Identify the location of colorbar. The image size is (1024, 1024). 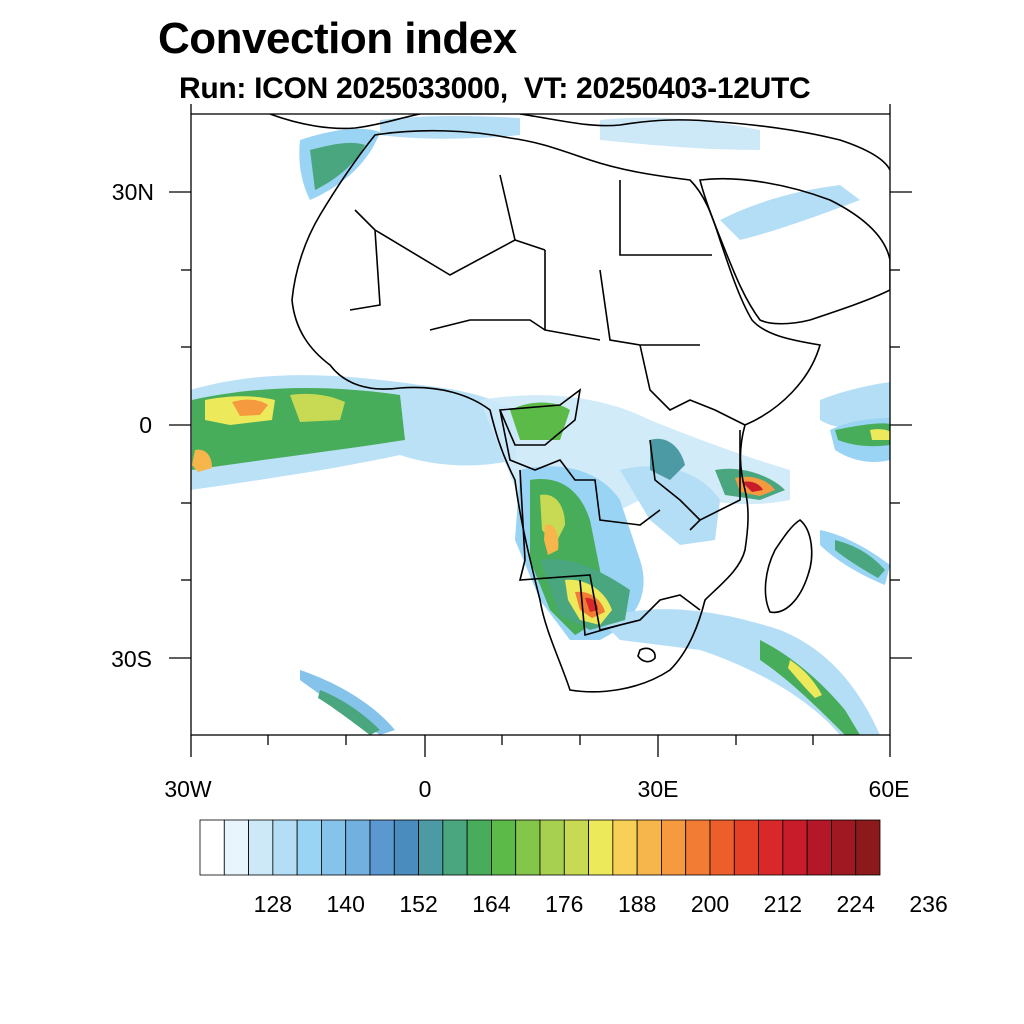
(540, 847).